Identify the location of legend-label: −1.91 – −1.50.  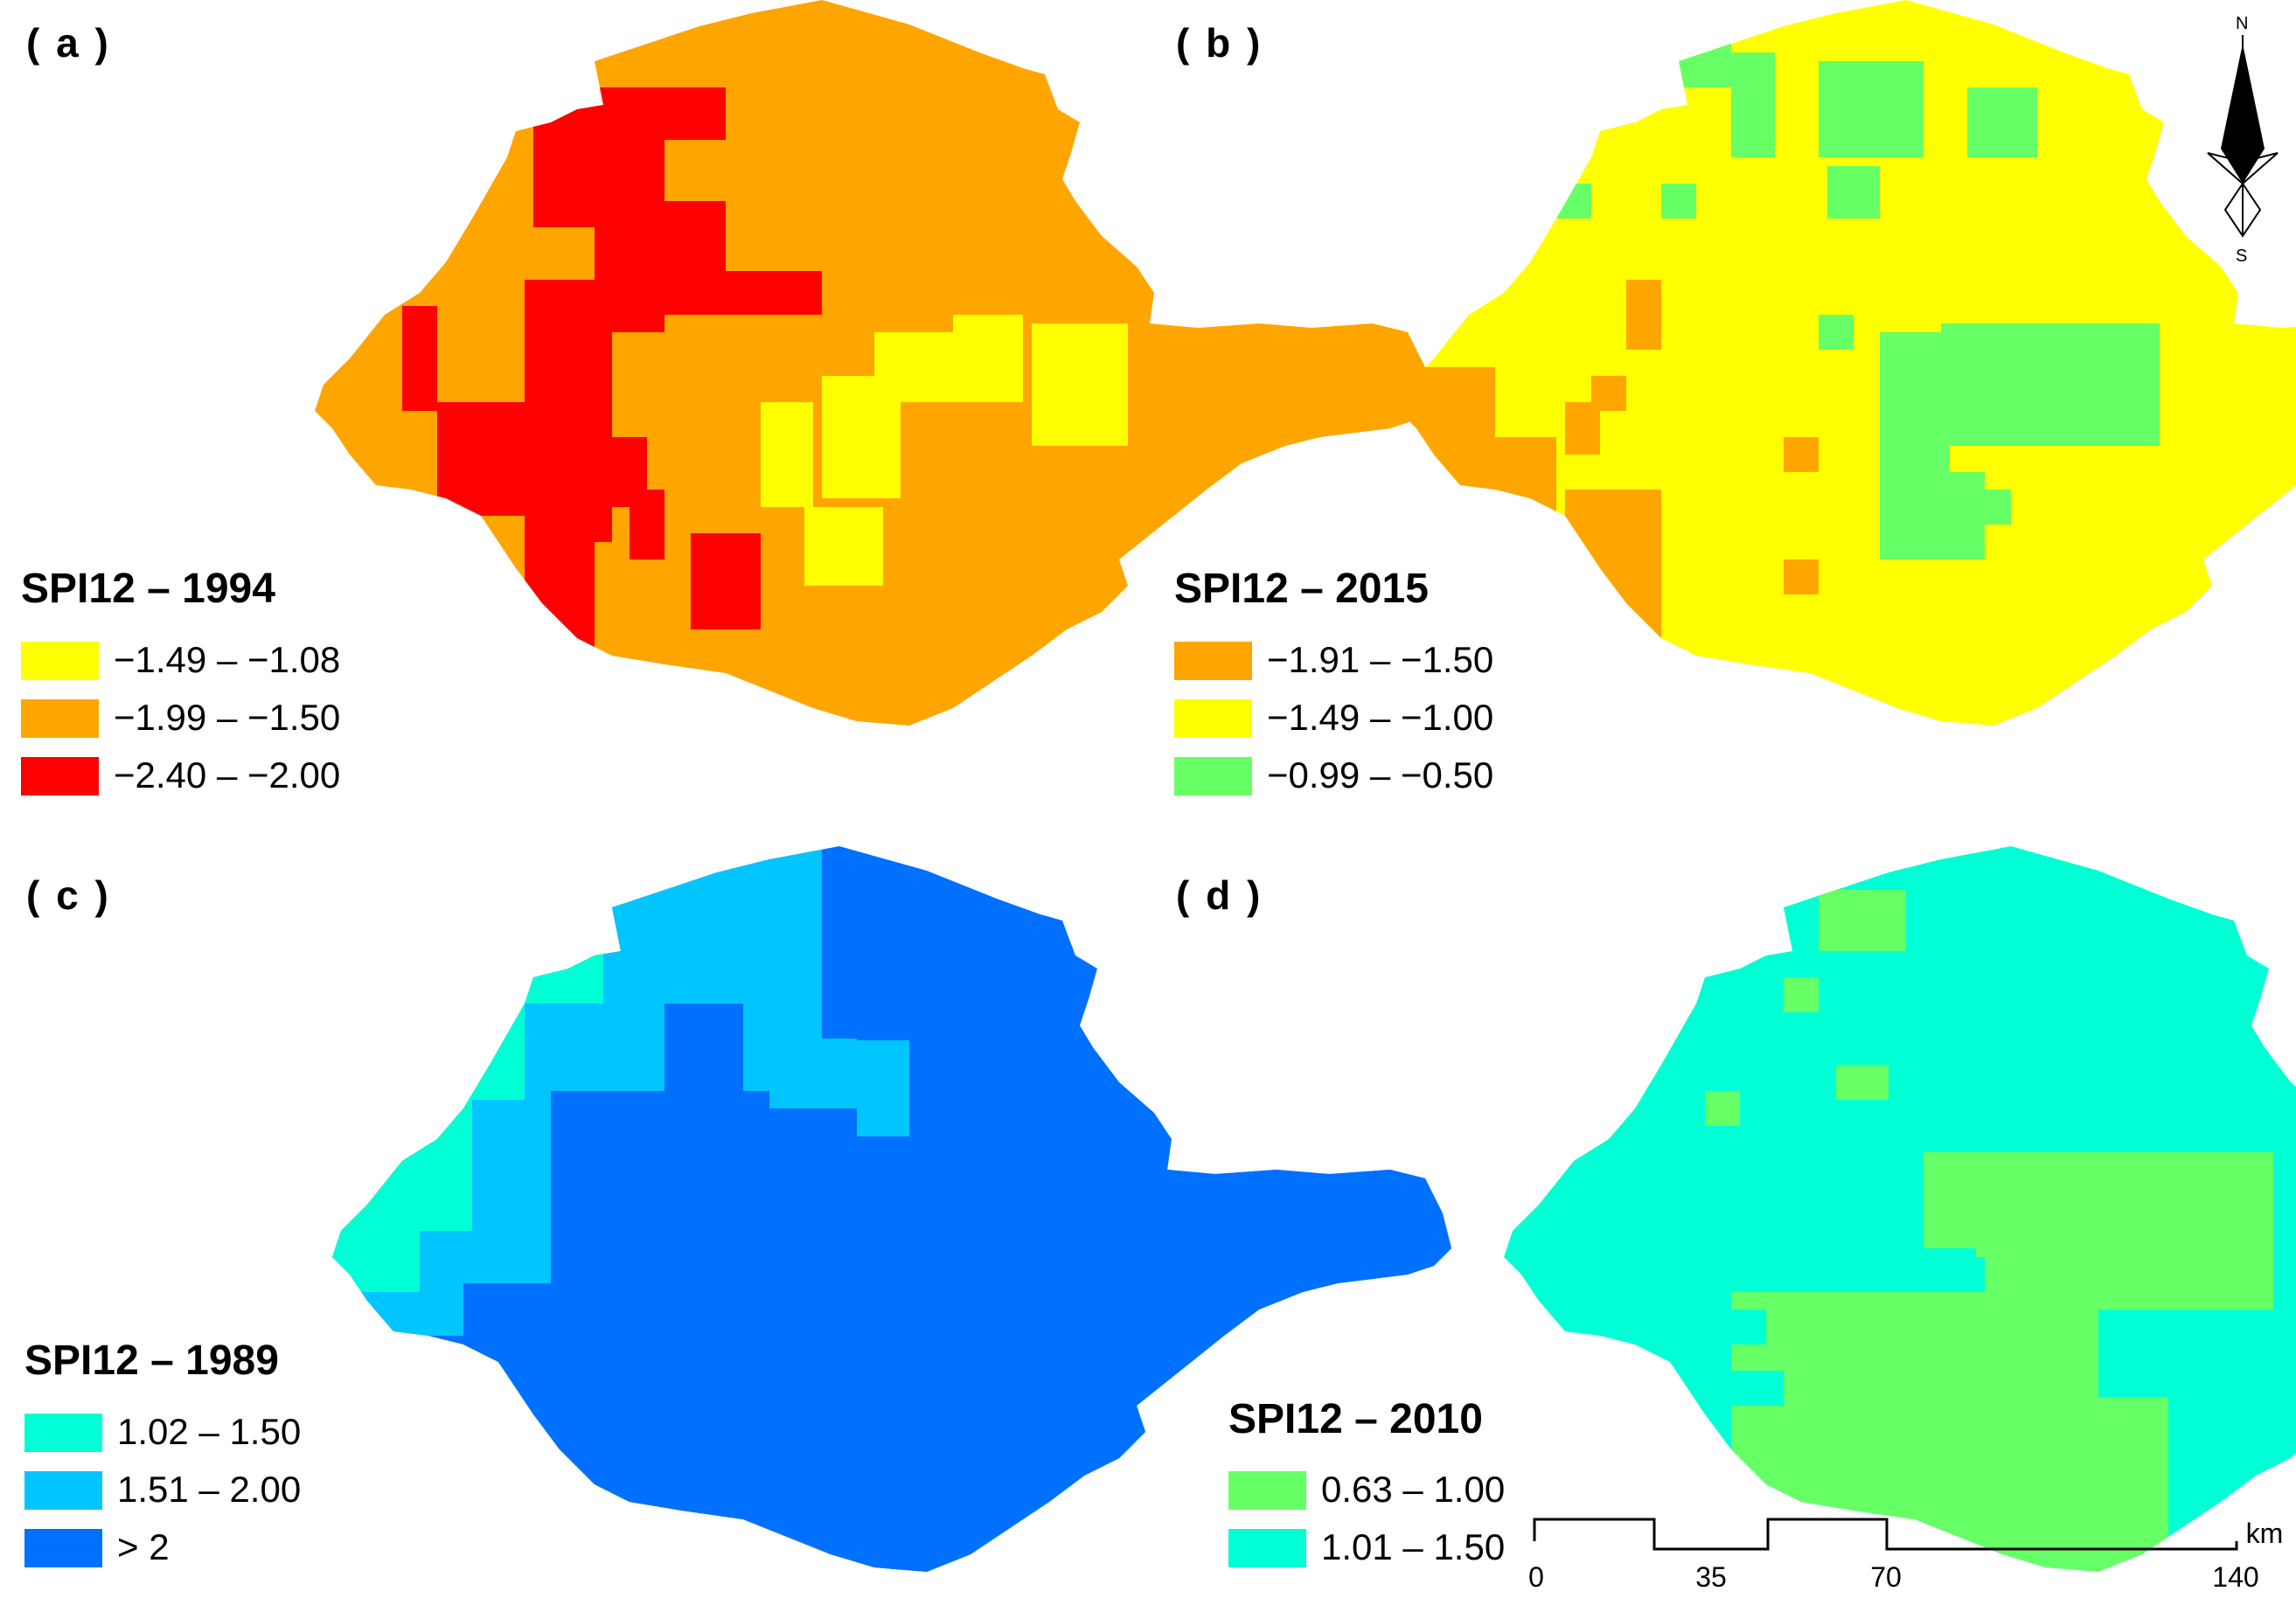
(1380, 659).